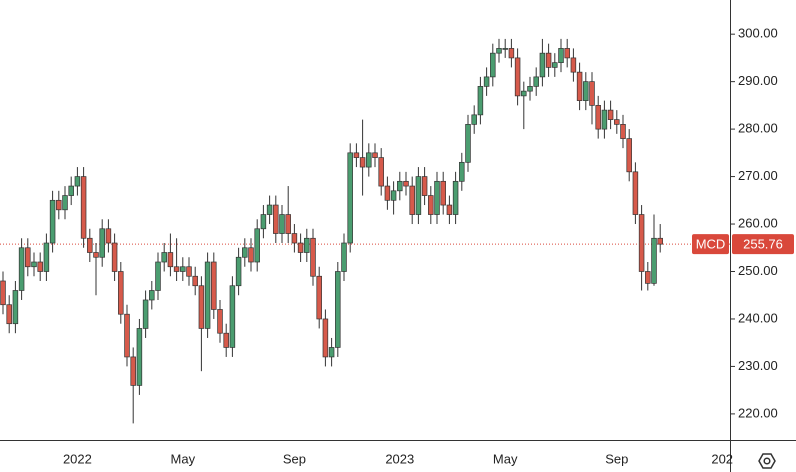 The height and width of the screenshot is (472, 796). I want to click on y-tick-label: 290.00, so click(758, 80).